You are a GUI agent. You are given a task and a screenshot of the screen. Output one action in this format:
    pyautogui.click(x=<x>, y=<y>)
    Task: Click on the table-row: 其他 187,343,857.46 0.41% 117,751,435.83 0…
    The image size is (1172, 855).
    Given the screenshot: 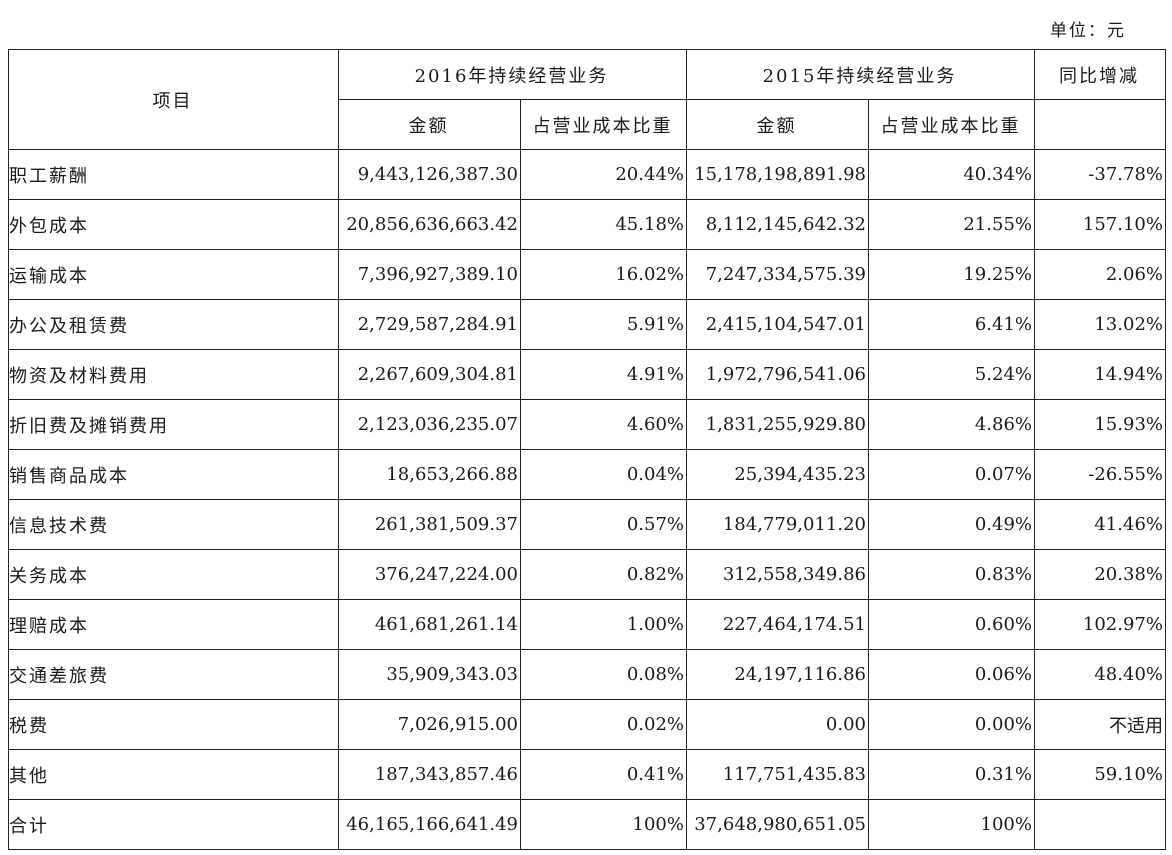 What is the action you would take?
    pyautogui.click(x=587, y=774)
    